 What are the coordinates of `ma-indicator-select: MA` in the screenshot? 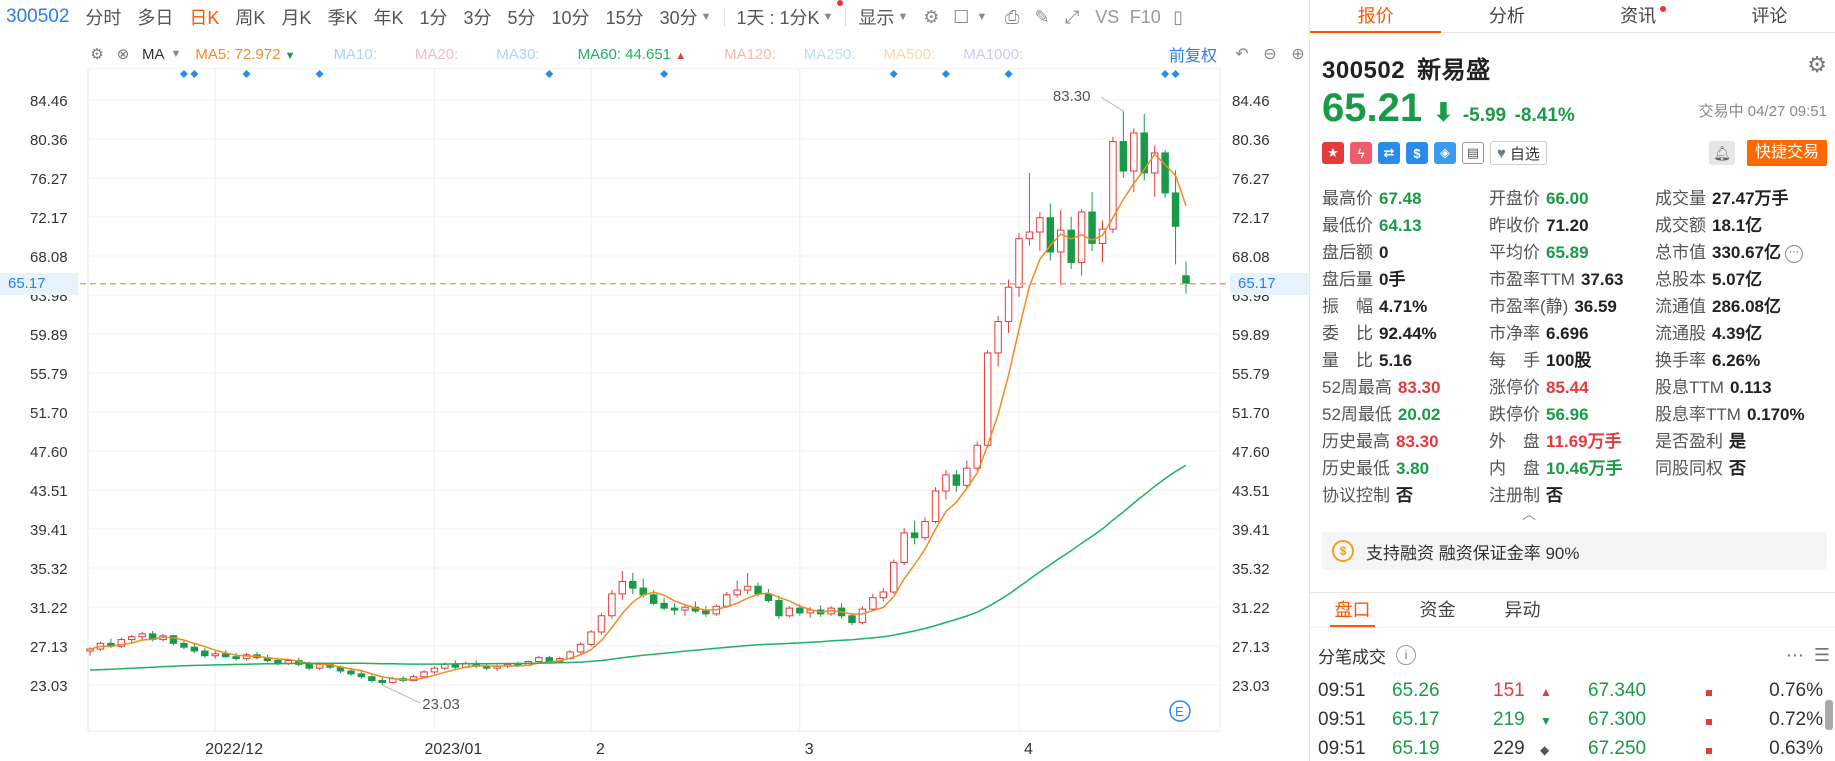 It's located at (153, 54).